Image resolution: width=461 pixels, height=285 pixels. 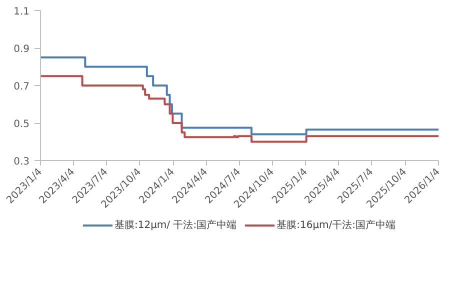 What do you see at coordinates (22, 12) in the screenshot?
I see `y-tick-label: 1.1` at bounding box center [22, 12].